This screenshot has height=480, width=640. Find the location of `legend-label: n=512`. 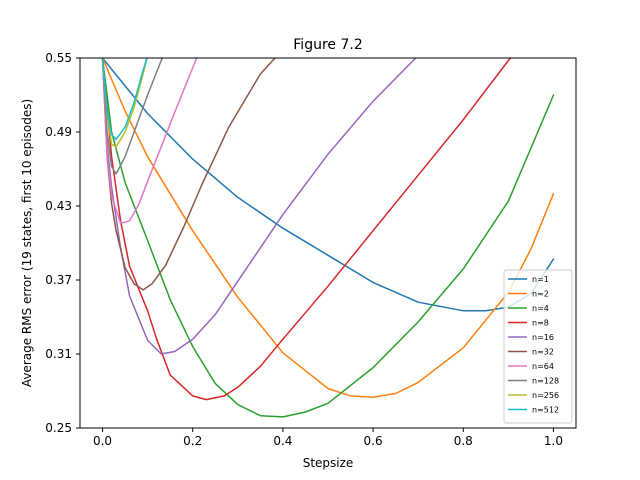

legend-label: n=512 is located at coordinates (545, 410).